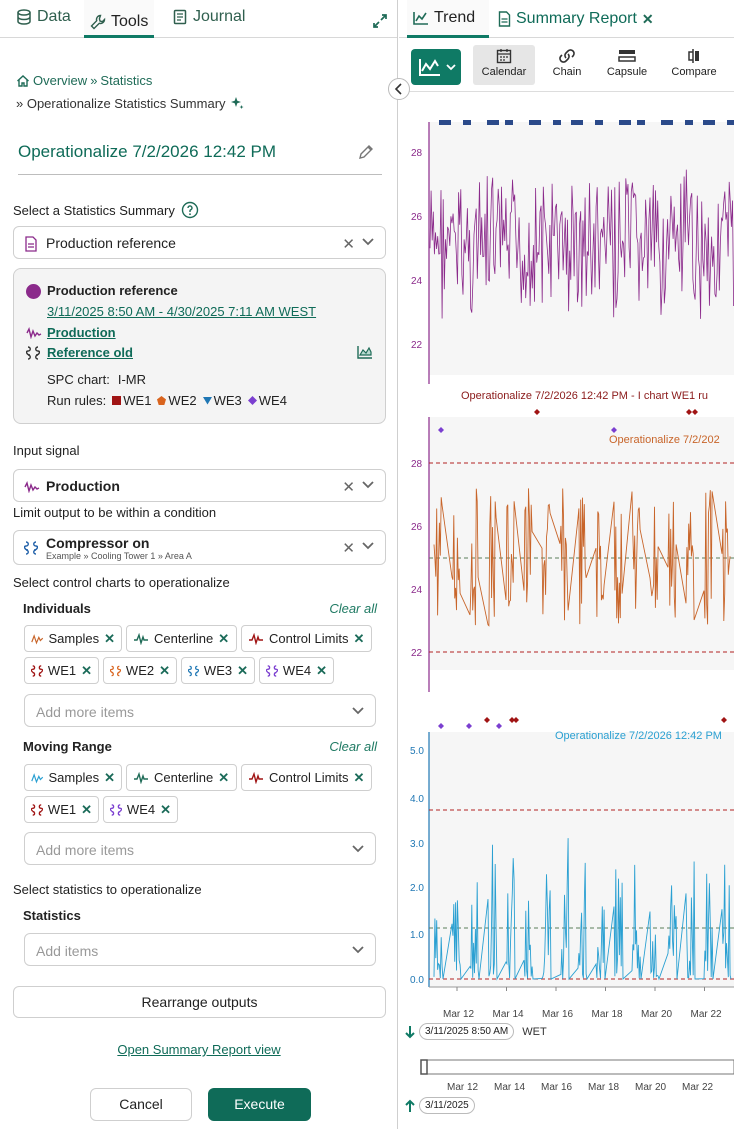 The width and height of the screenshot is (734, 1129). I want to click on trend-view-icon, so click(365, 352).